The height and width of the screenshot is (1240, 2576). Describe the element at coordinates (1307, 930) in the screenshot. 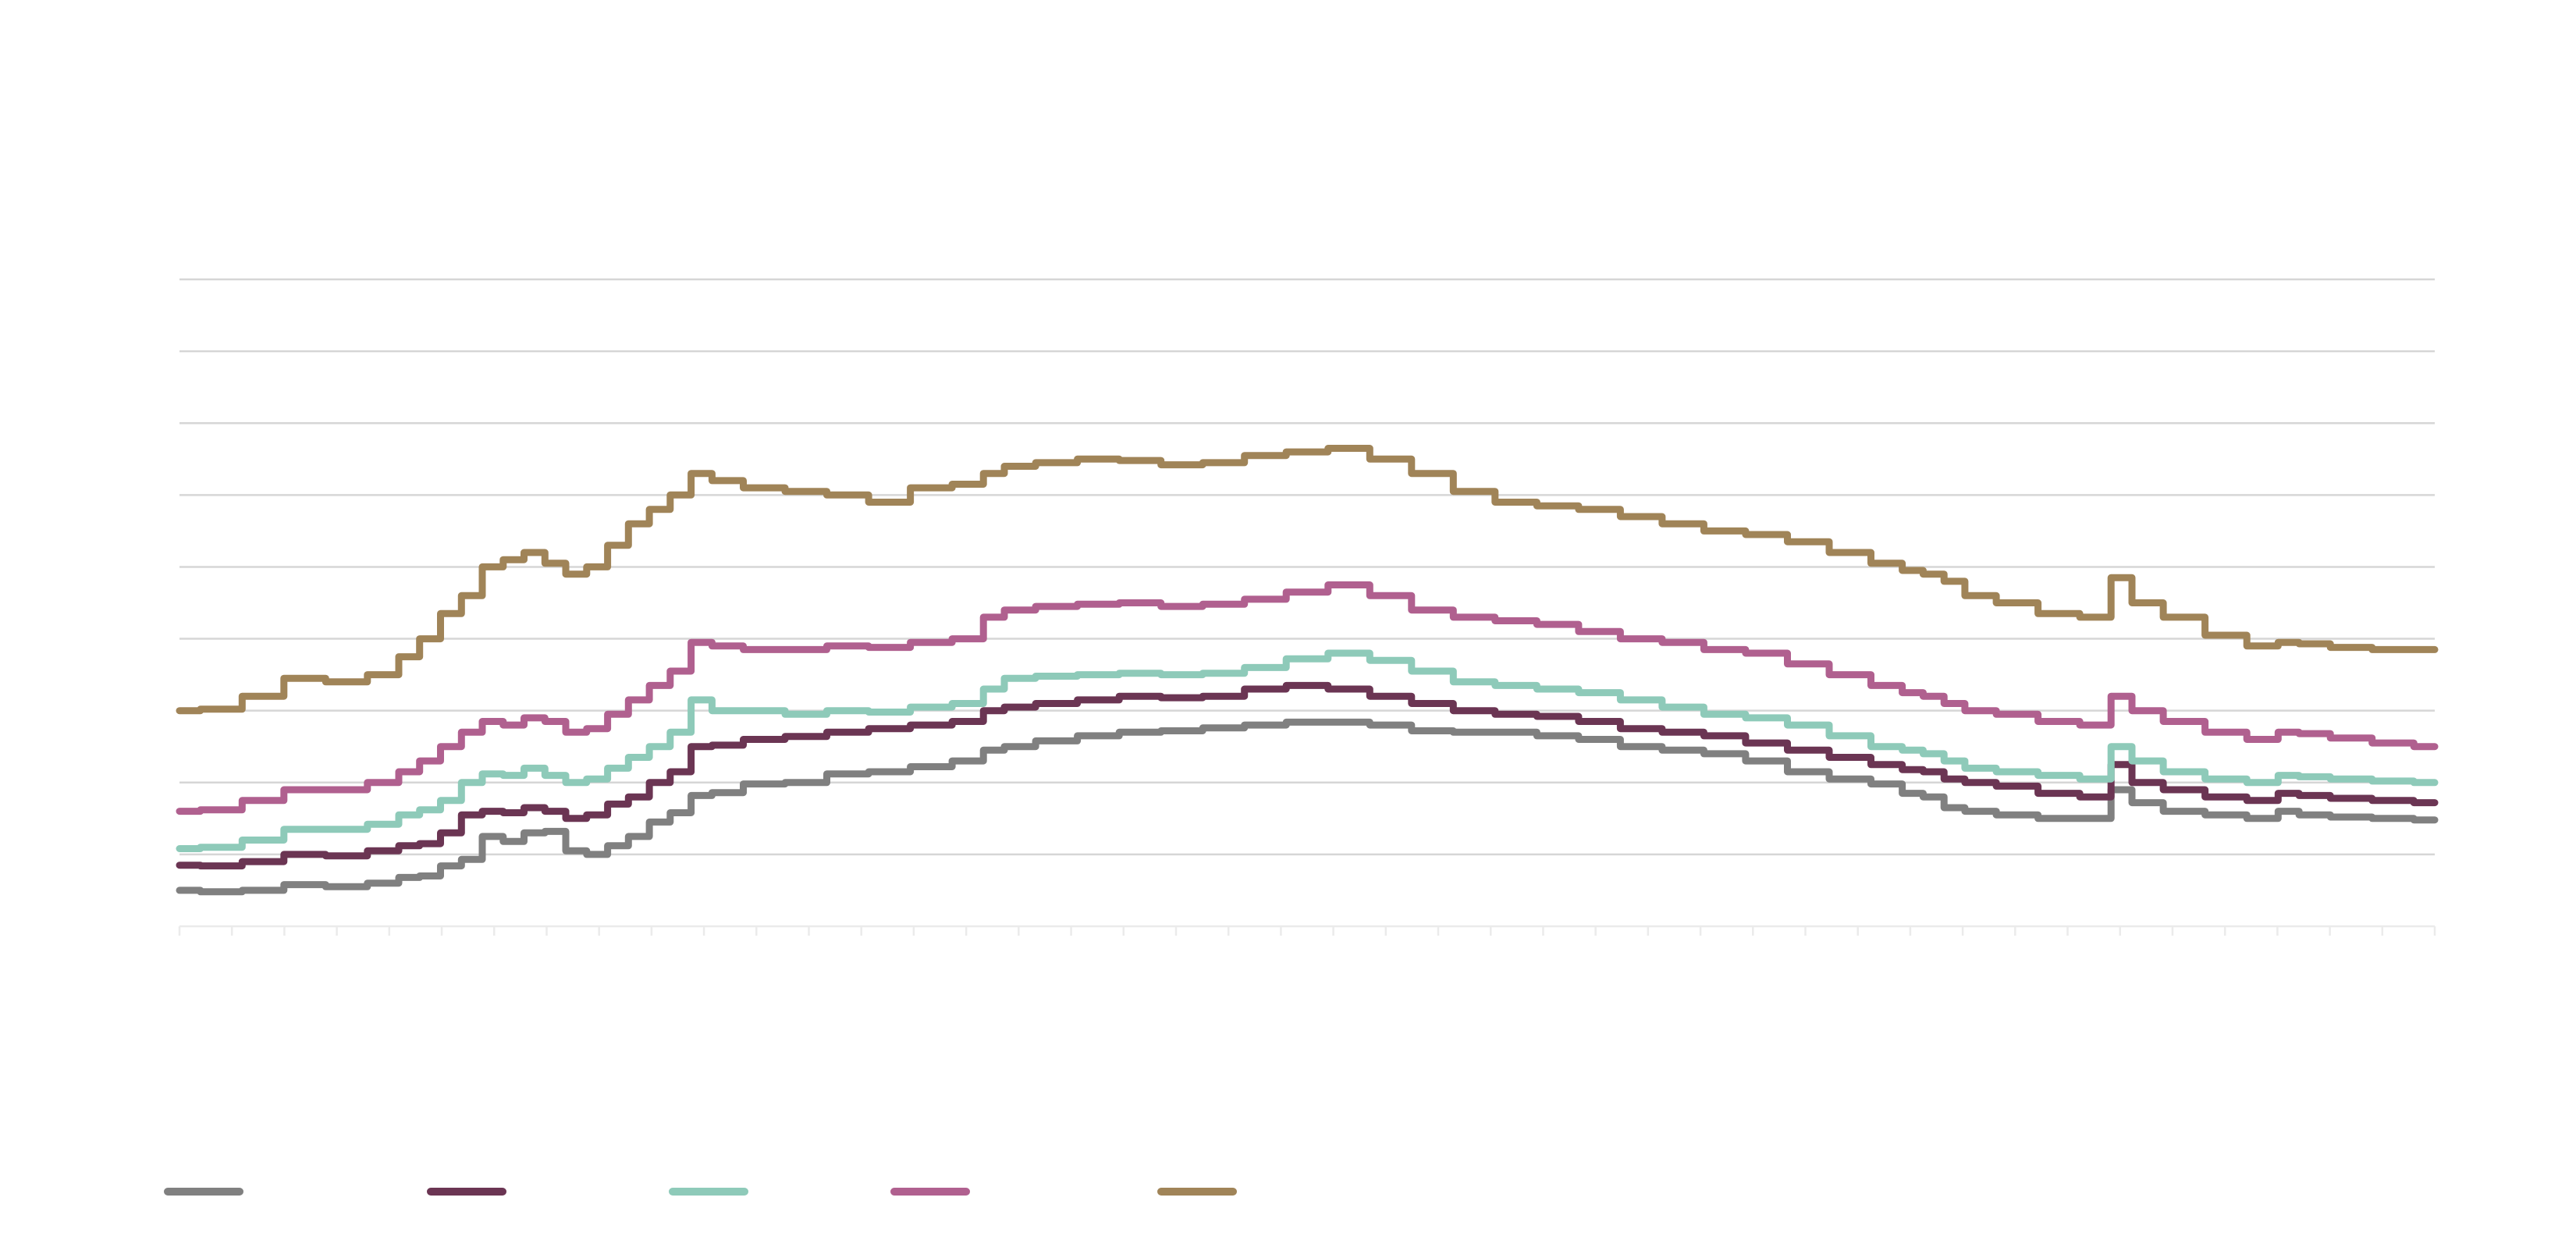

I see `x-axis` at that location.